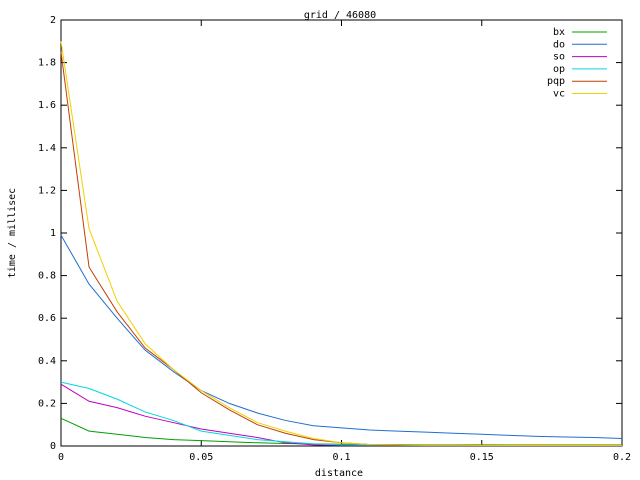 This screenshot has width=640, height=480. Describe the element at coordinates (47, 148) in the screenshot. I see `y-tick-label: 1.4` at that location.